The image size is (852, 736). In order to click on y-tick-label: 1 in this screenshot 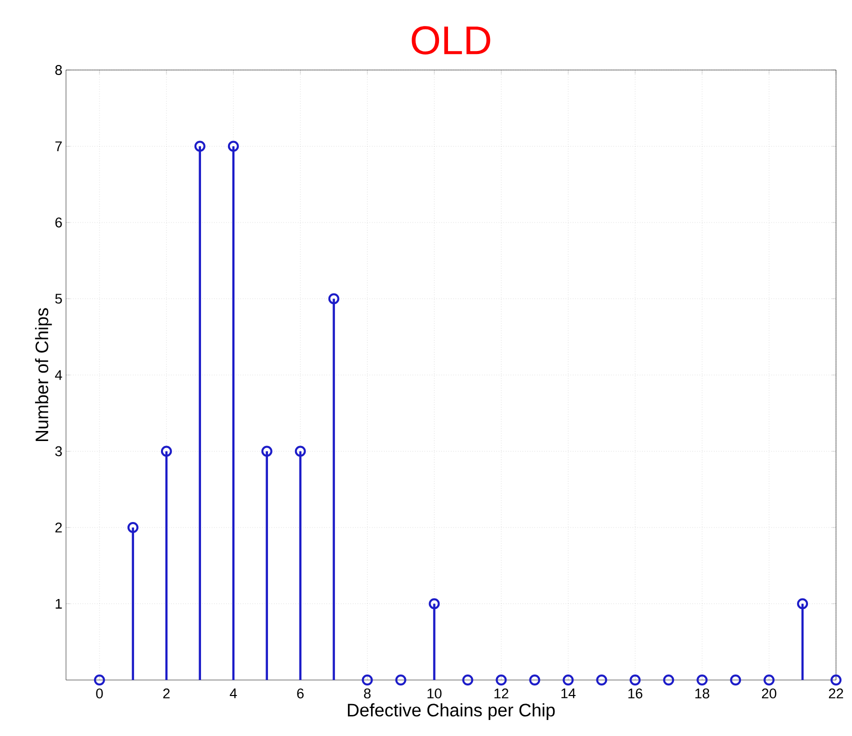, I will do `click(59, 603)`.